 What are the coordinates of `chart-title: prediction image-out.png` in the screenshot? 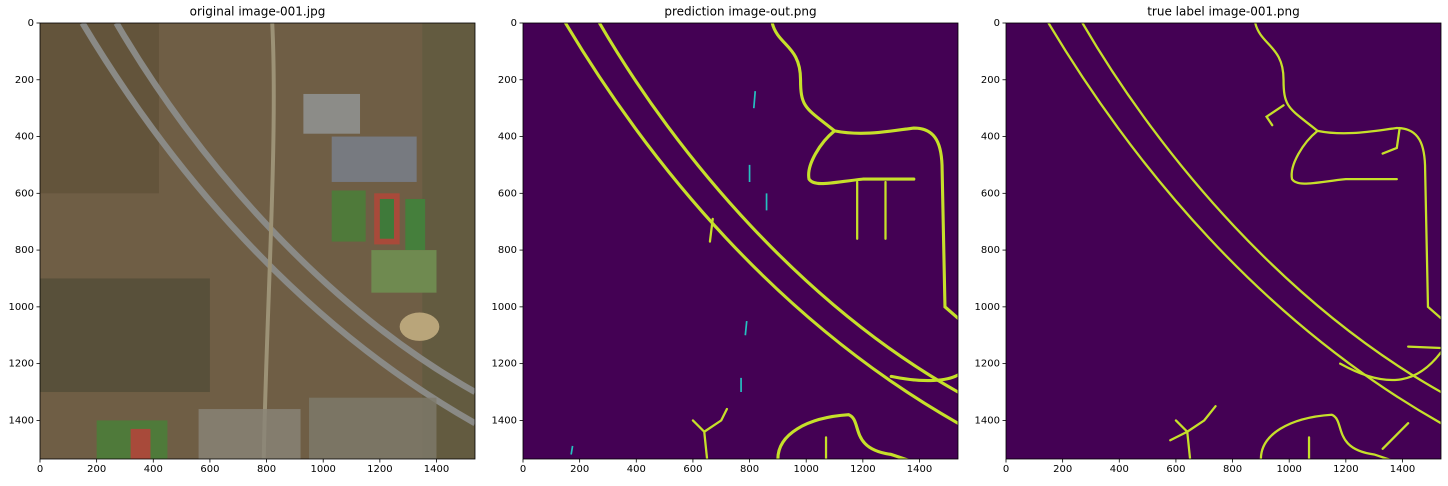 It's located at (740, 12).